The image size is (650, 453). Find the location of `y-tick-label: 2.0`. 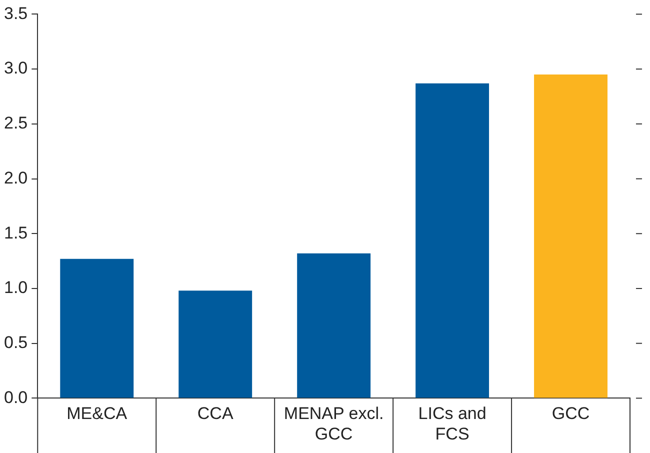

y-tick-label: 2.0 is located at coordinates (16, 178).